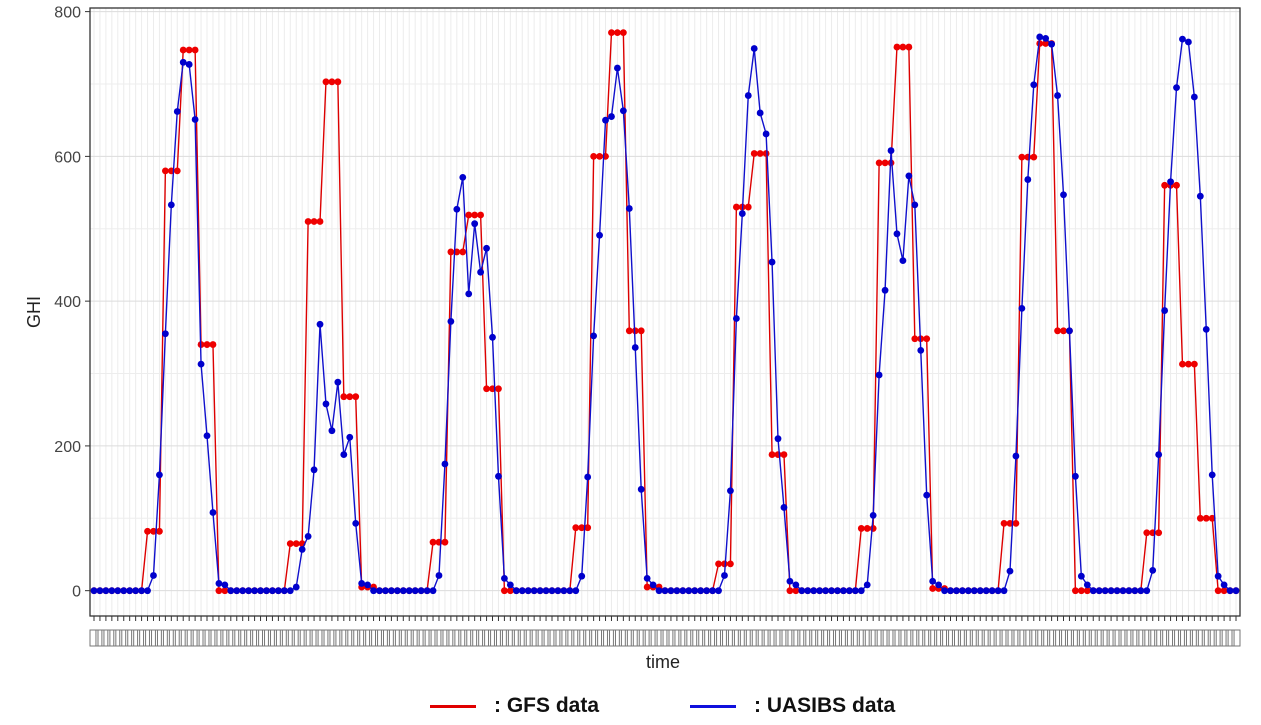  What do you see at coordinates (453, 706) in the screenshot?
I see `gfs-line-swatch` at bounding box center [453, 706].